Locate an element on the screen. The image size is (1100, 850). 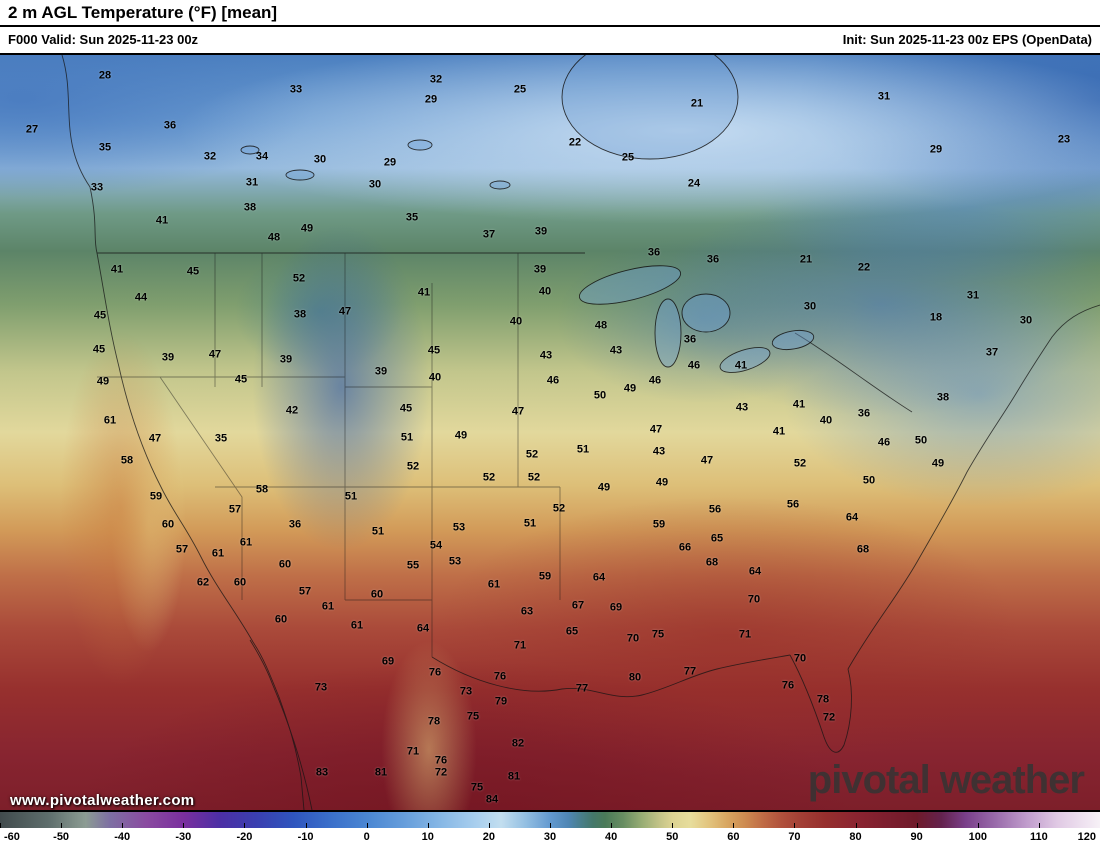
temperature-colorbar is located at coordinates (550, 820).